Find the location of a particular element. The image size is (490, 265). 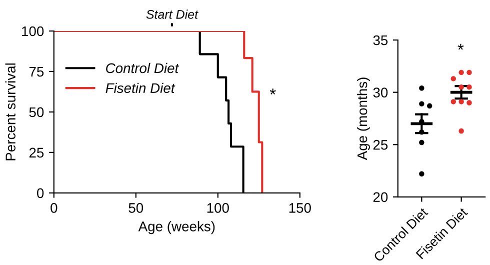

x-axis-title: Age (weeks) is located at coordinates (176, 227).